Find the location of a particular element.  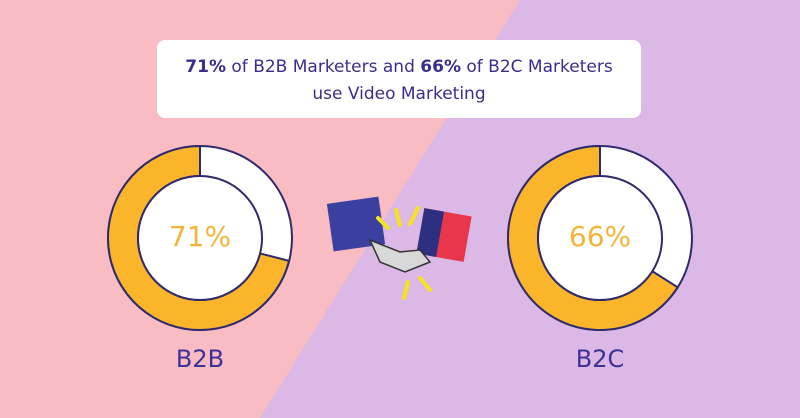

handshake-illustration is located at coordinates (399, 248).